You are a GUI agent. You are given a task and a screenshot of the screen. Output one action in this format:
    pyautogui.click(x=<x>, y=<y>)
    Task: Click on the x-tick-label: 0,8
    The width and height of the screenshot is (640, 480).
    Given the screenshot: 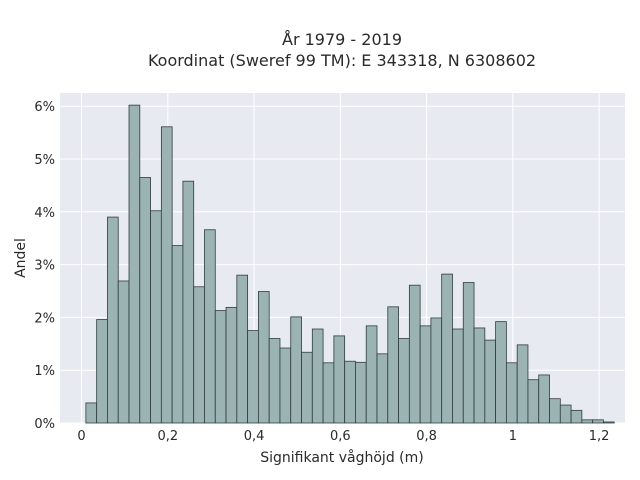 What is the action you would take?
    pyautogui.click(x=426, y=436)
    